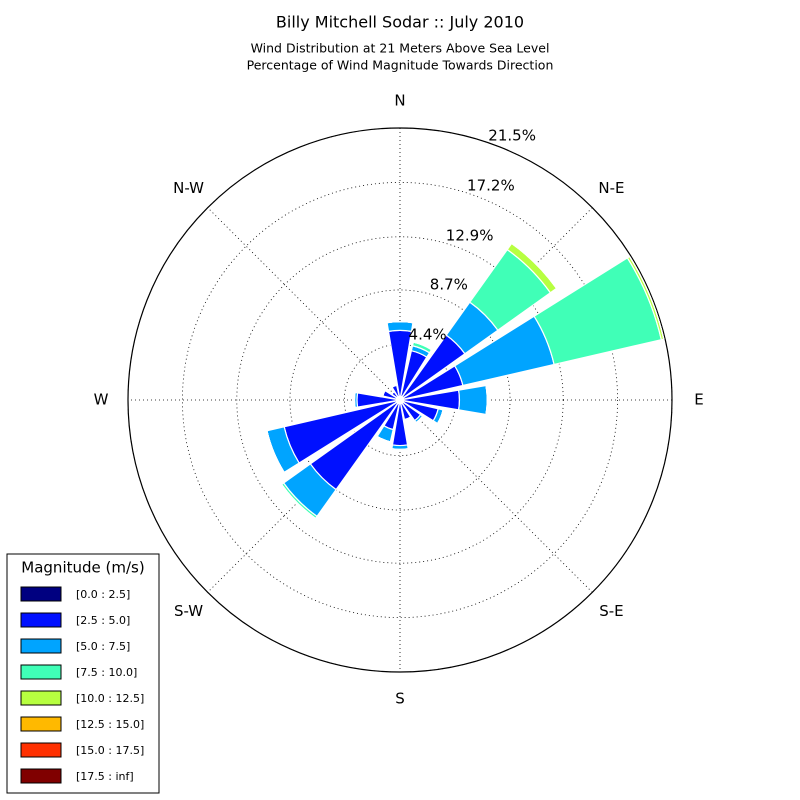 The image size is (800, 800). What do you see at coordinates (110, 750) in the screenshot?
I see `legend-label: [15.0 : 17.5]` at bounding box center [110, 750].